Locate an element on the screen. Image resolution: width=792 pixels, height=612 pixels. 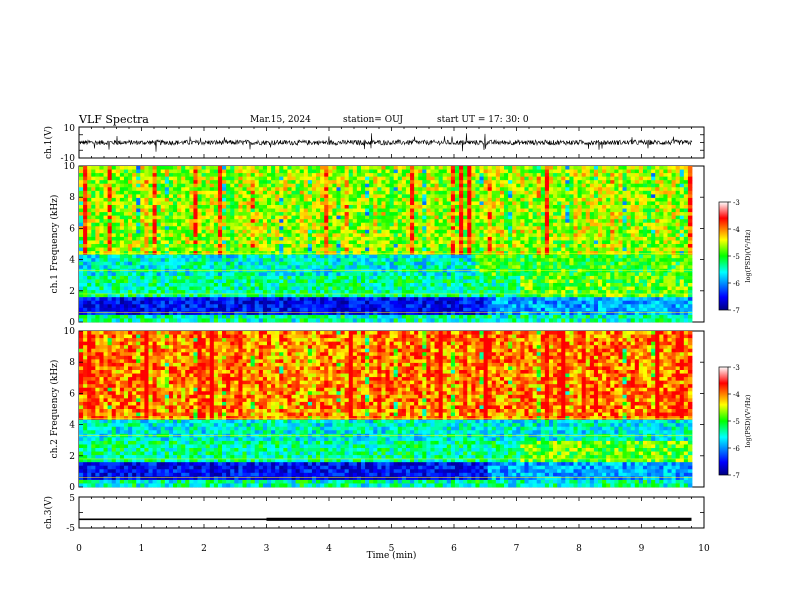
x-tick-label: 9 is located at coordinates (642, 549).